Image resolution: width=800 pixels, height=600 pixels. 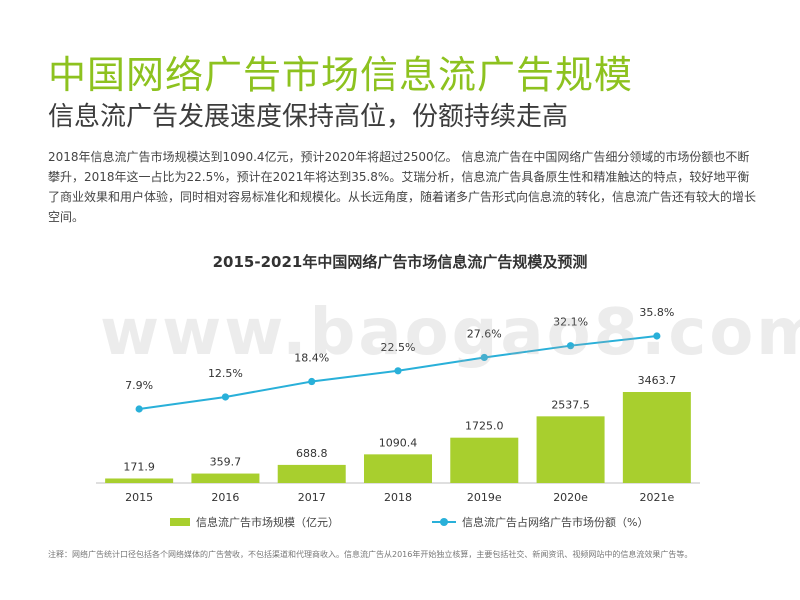 What do you see at coordinates (570, 449) in the screenshot?
I see `bar-2020e` at bounding box center [570, 449].